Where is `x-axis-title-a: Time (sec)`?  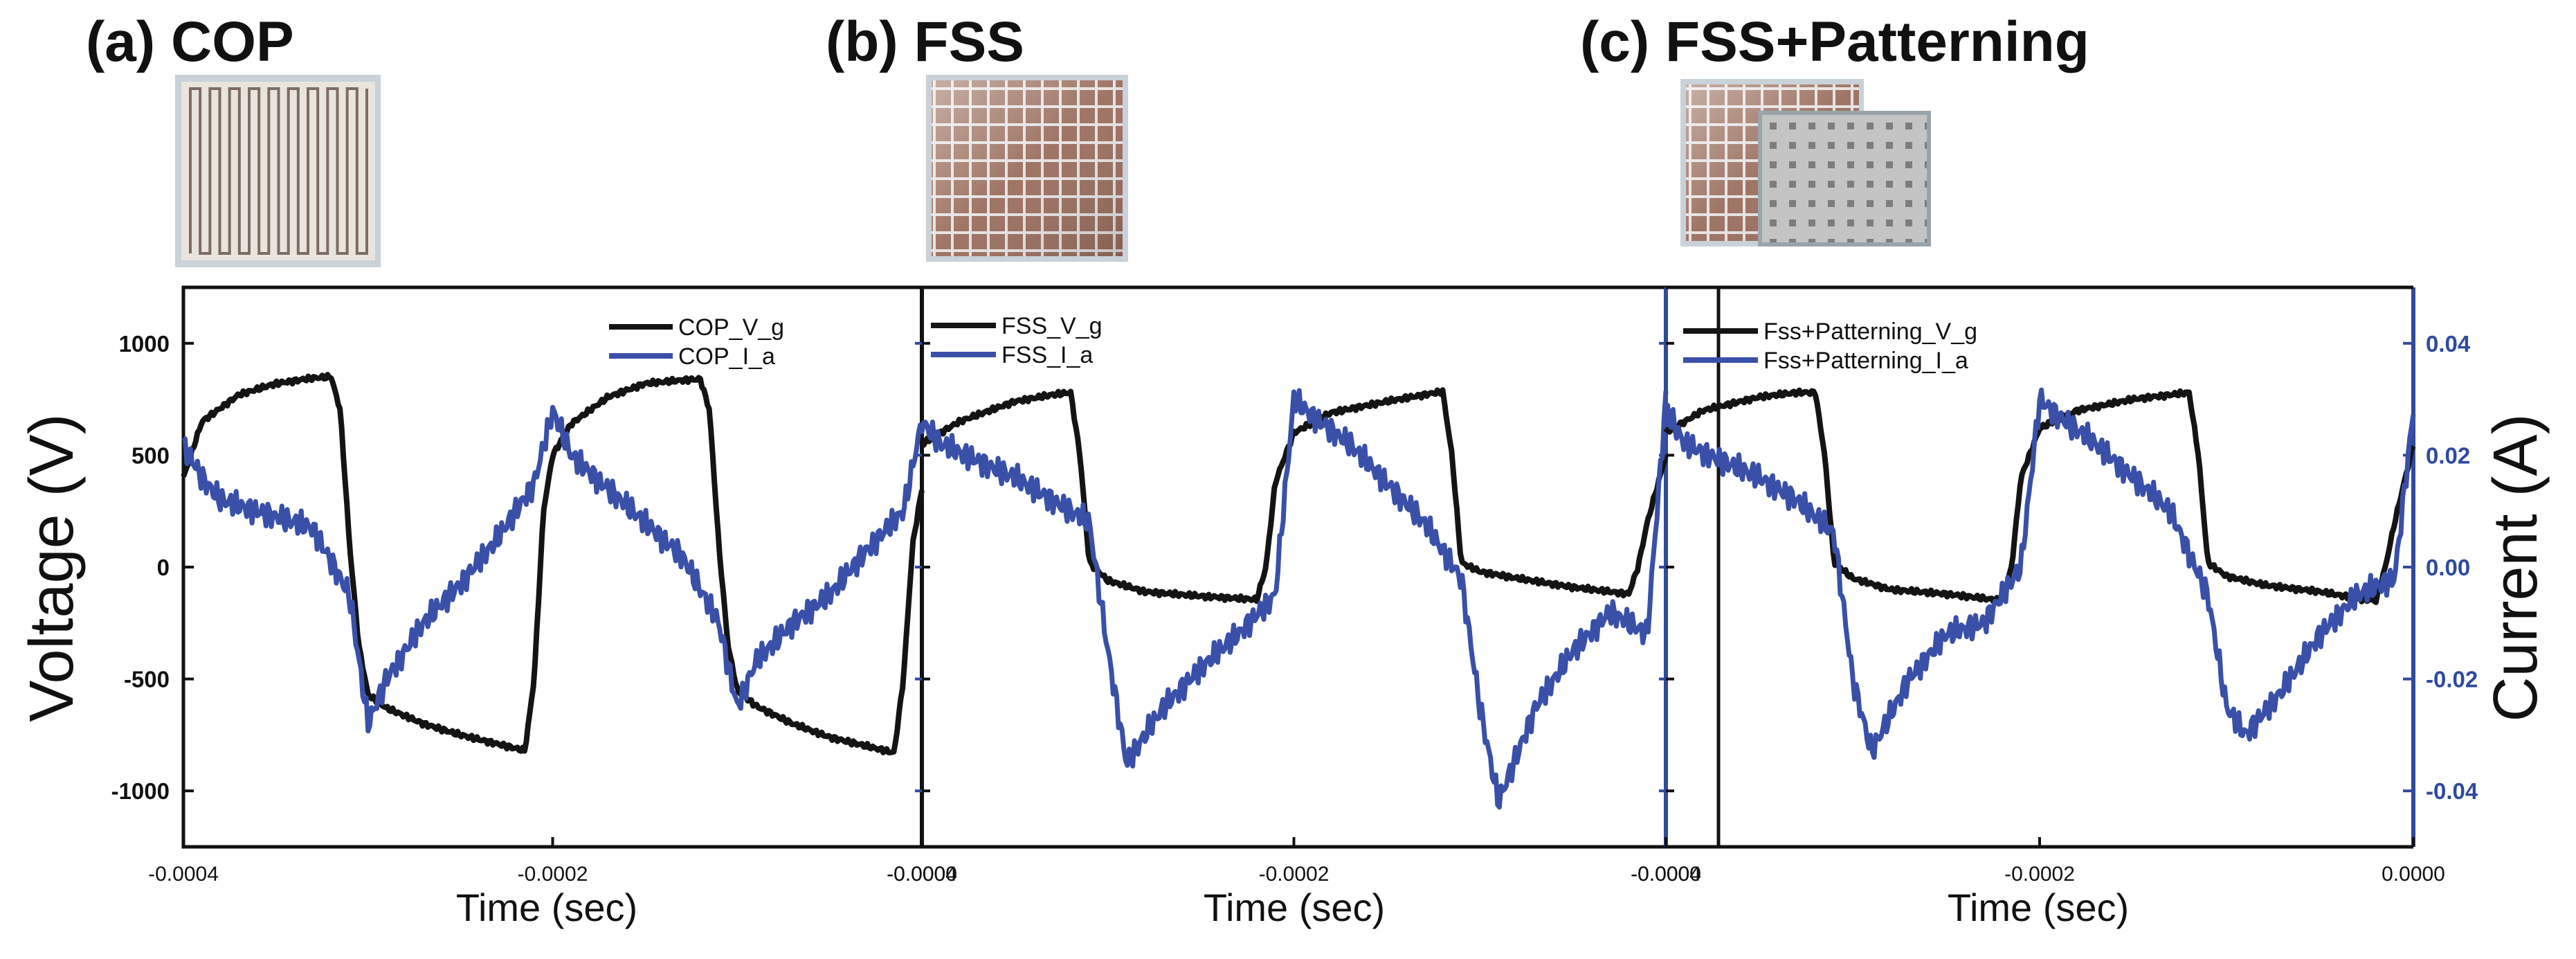
x-axis-title-a: Time (sec) is located at coordinates (546, 907).